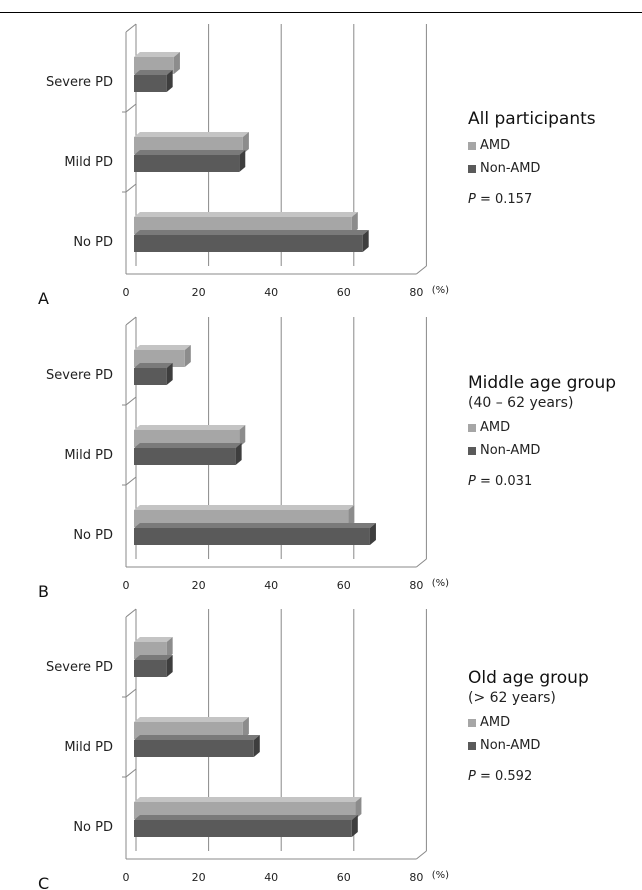 This screenshot has width=642, height=890. I want to click on legend-a: All participants AMD Non-AMD P = 0.157, so click(532, 158).